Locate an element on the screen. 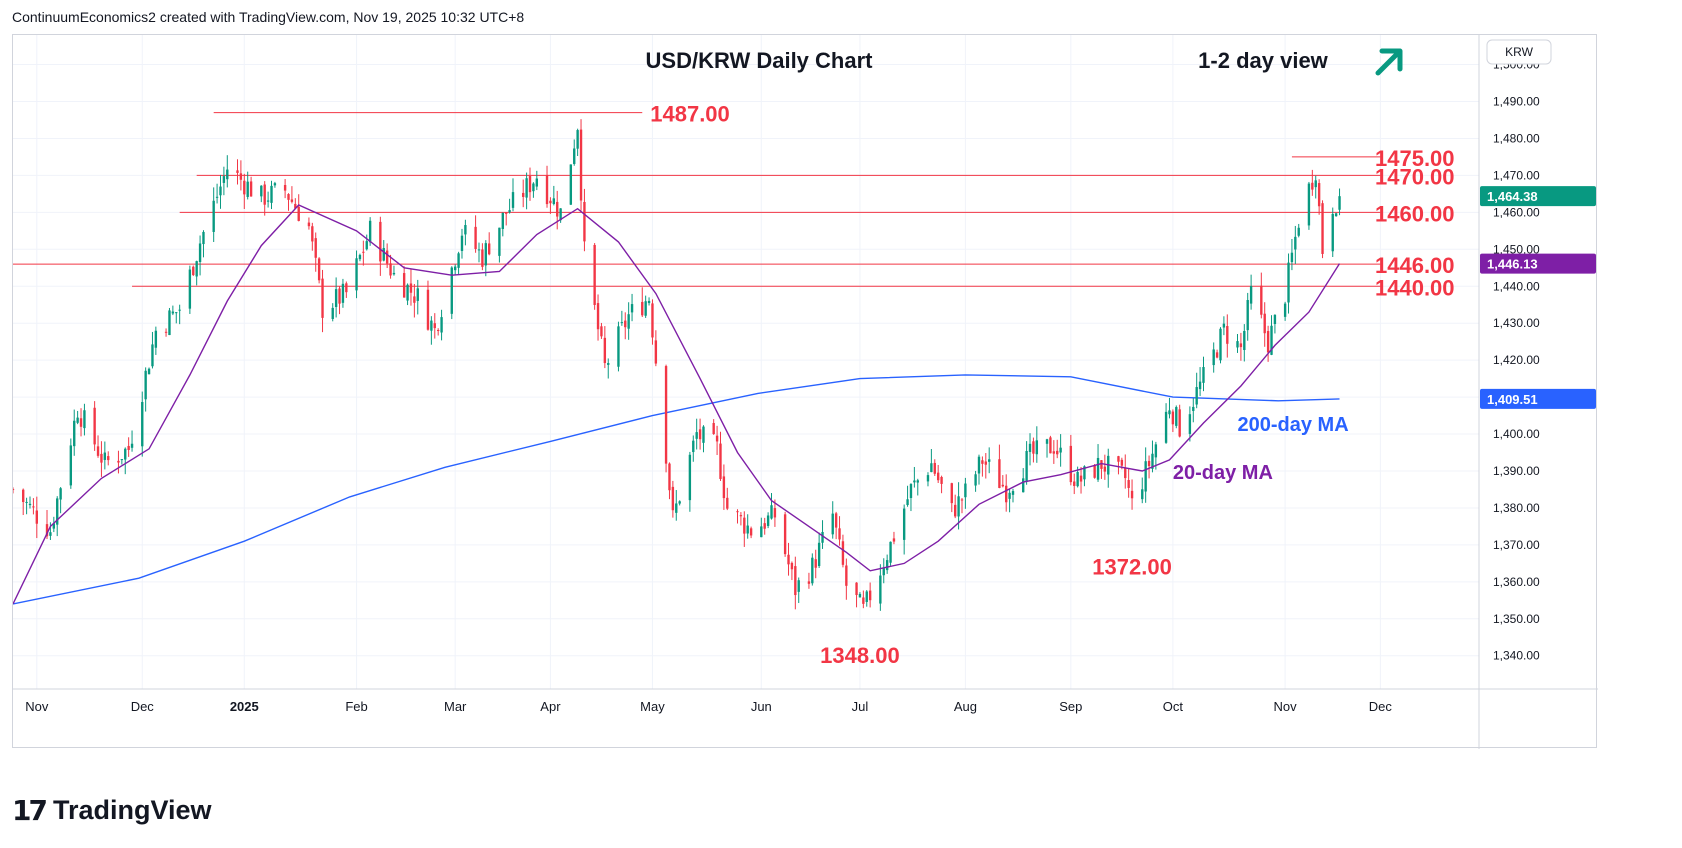 The width and height of the screenshot is (1682, 848). ma200-label: 200-day MA is located at coordinates (1293, 425).